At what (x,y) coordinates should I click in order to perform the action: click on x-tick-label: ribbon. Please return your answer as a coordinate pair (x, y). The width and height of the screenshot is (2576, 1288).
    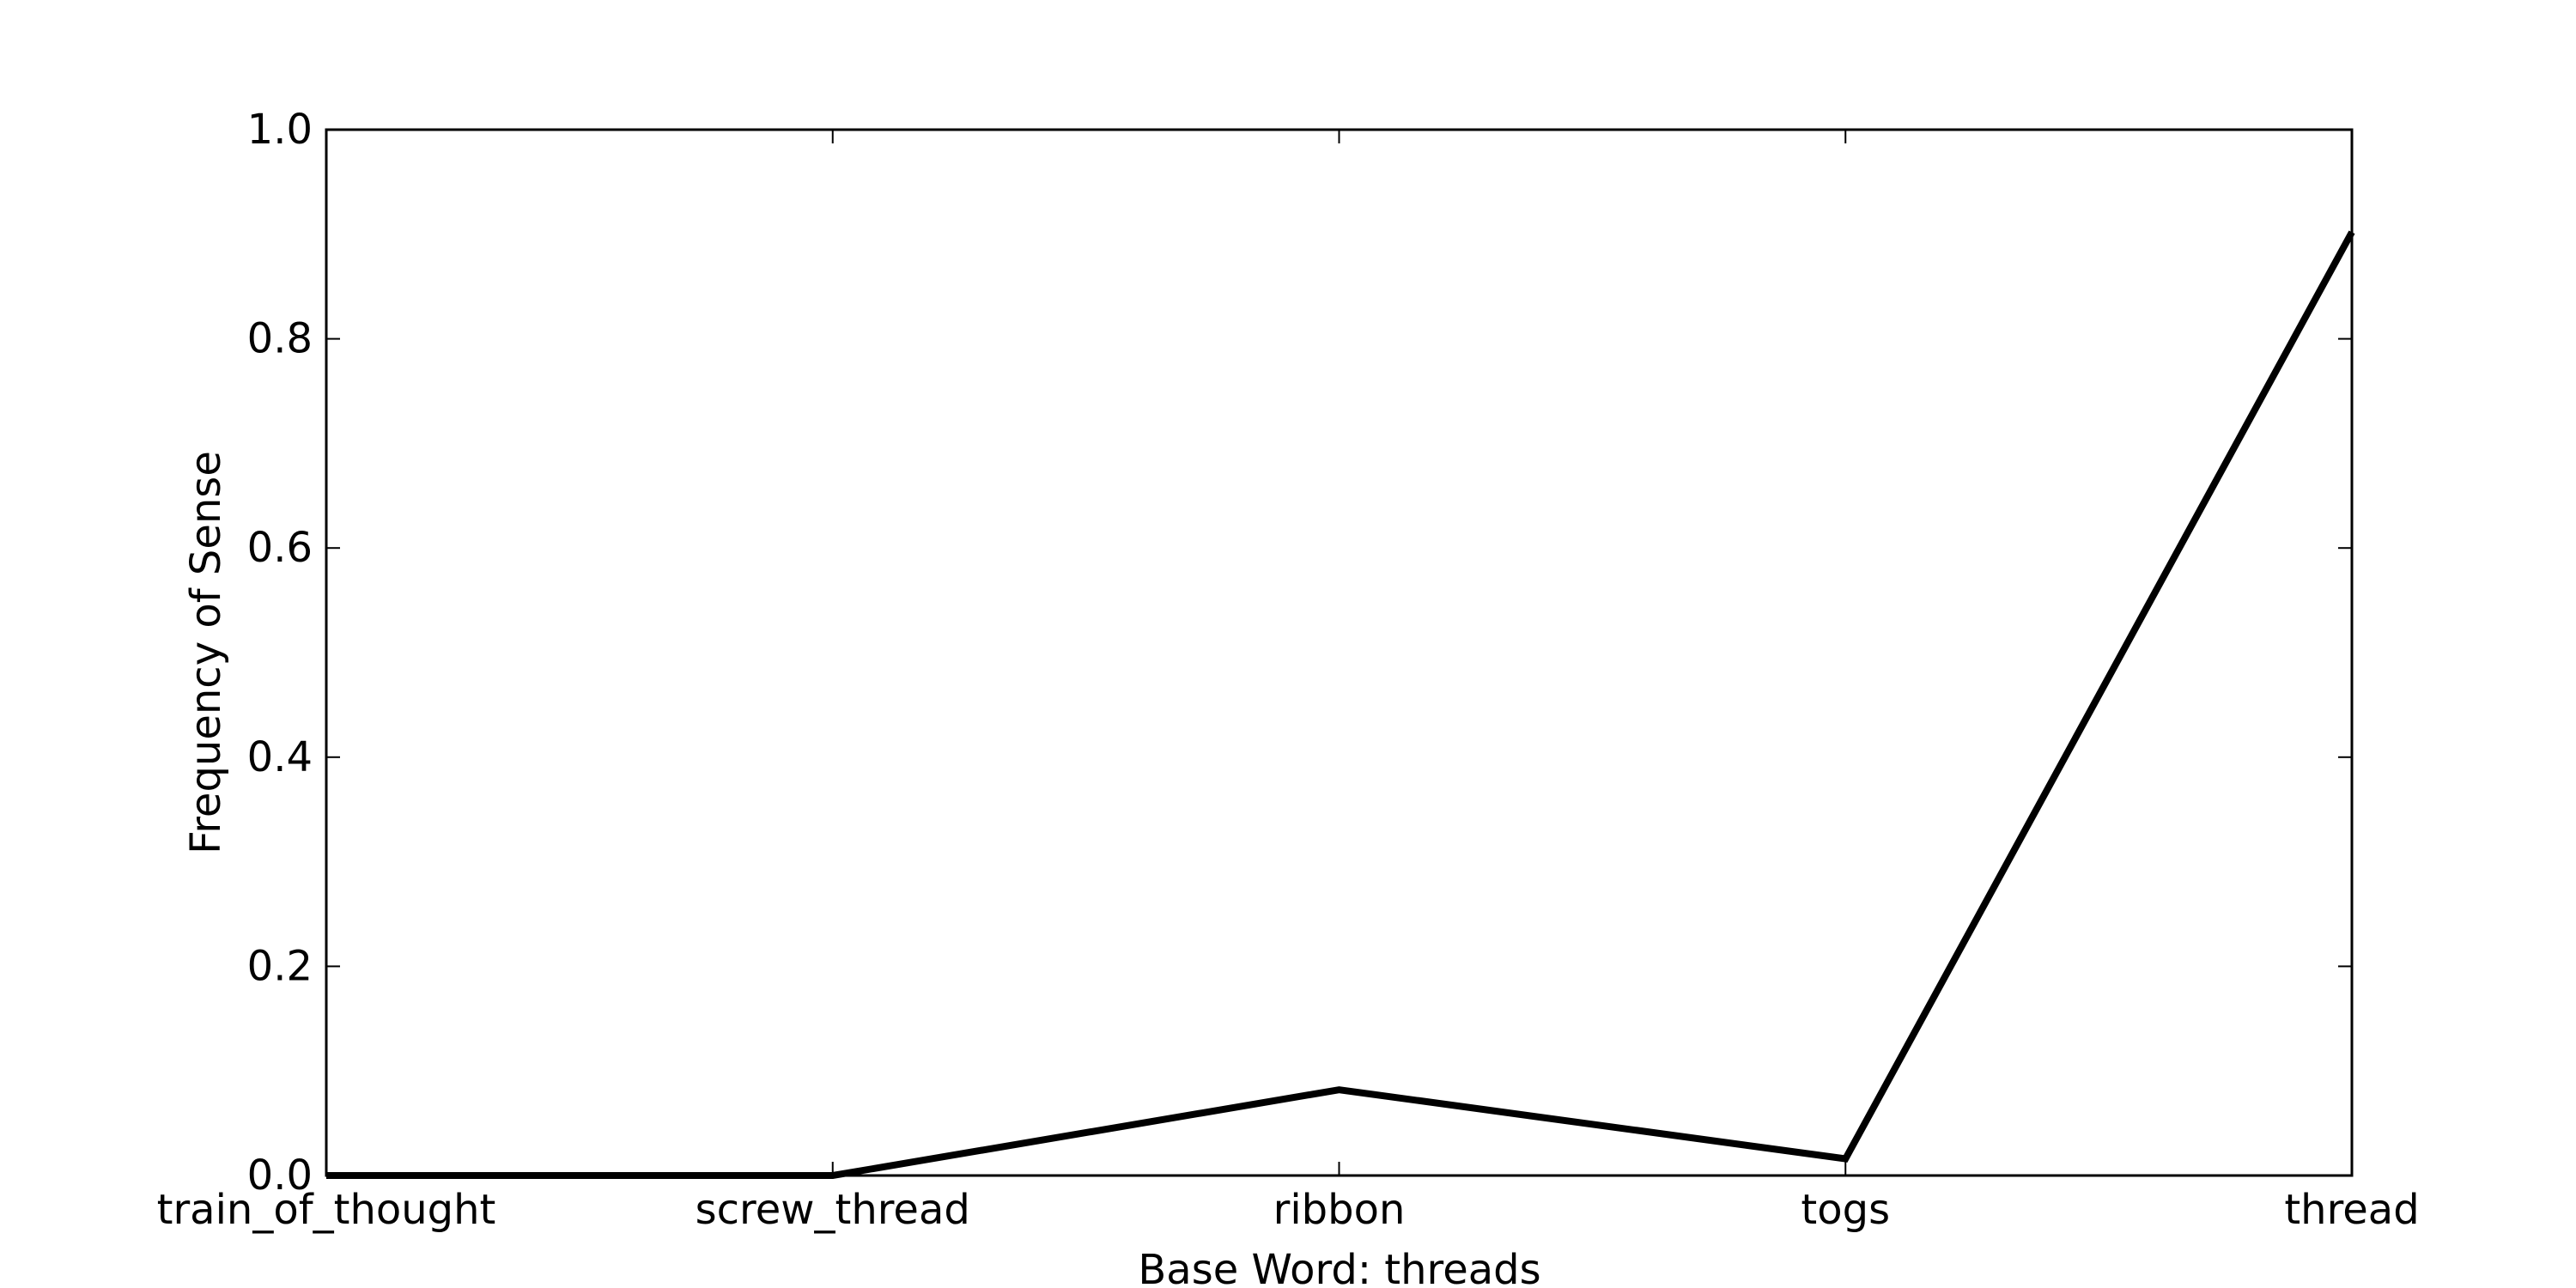
    Looking at the image, I should click on (1339, 1210).